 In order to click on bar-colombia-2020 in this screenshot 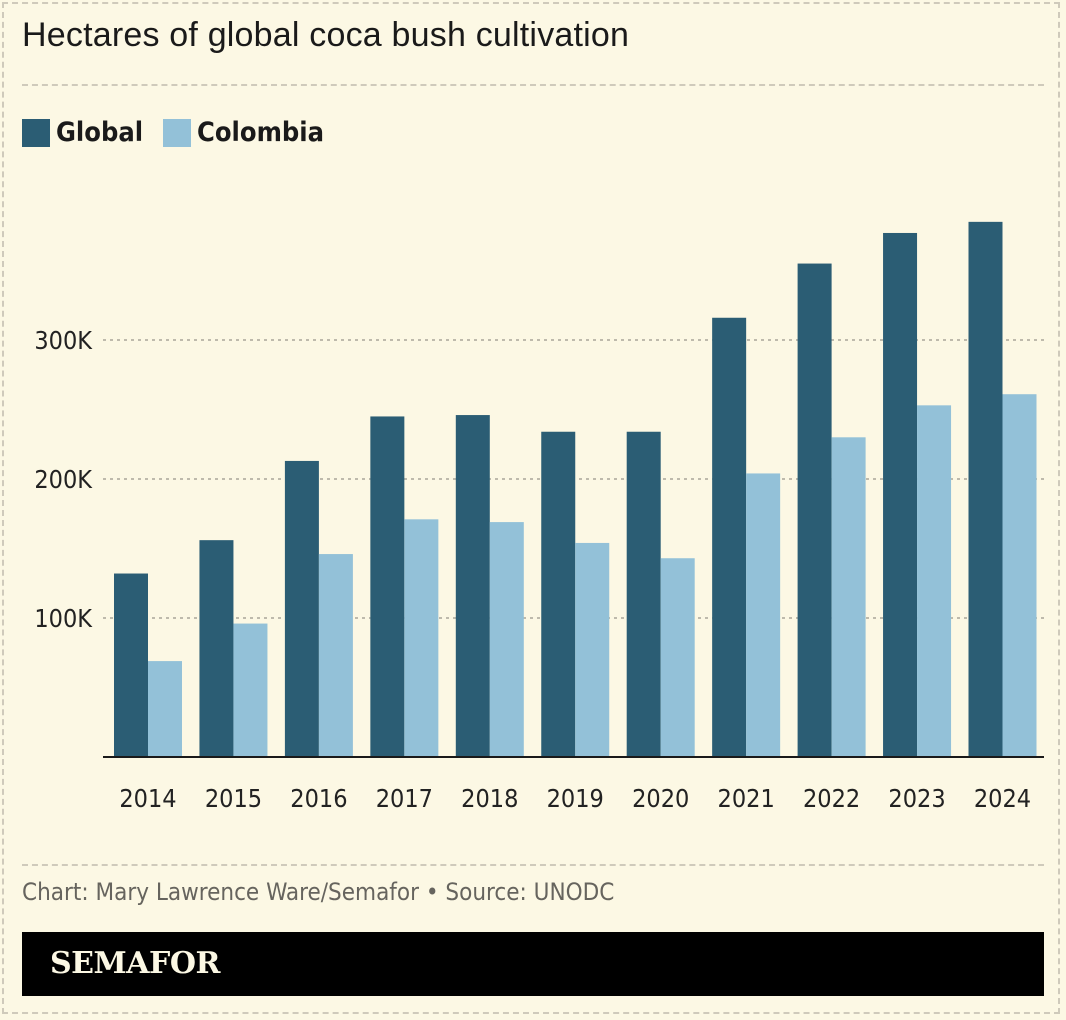, I will do `click(677, 657)`.